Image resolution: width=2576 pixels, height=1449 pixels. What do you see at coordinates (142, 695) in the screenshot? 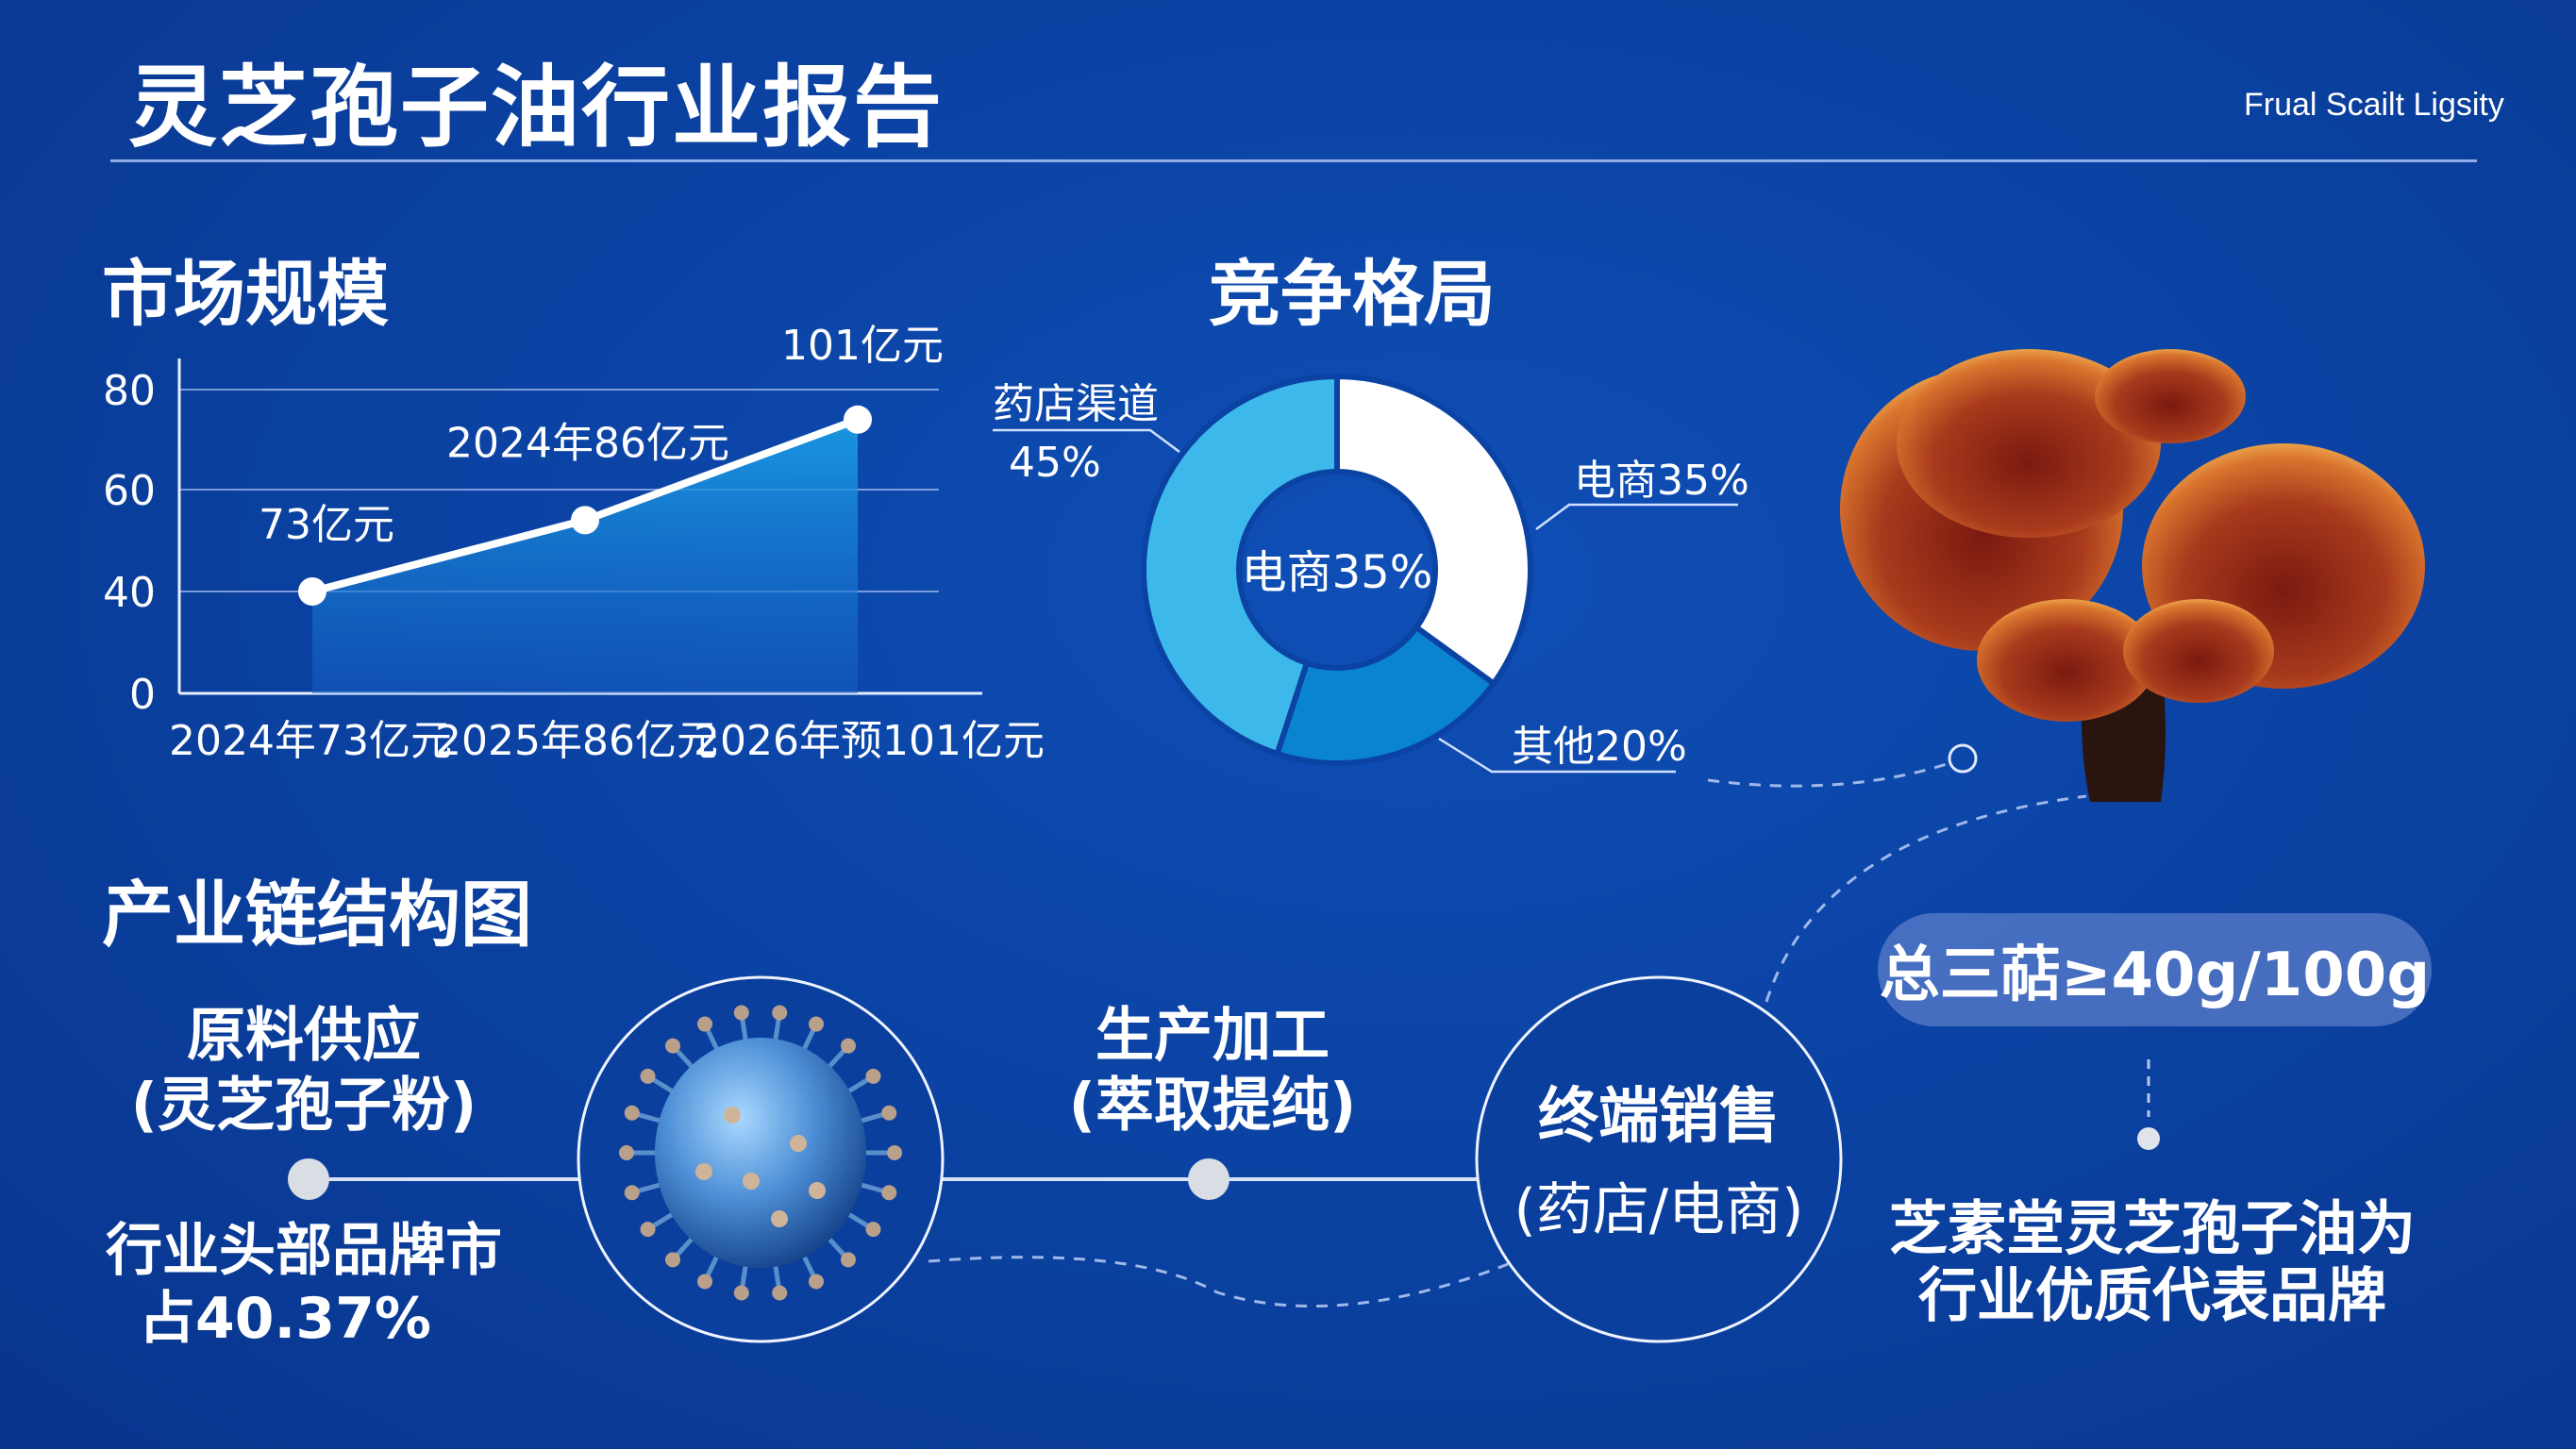
I see `y-tick-label: 0` at bounding box center [142, 695].